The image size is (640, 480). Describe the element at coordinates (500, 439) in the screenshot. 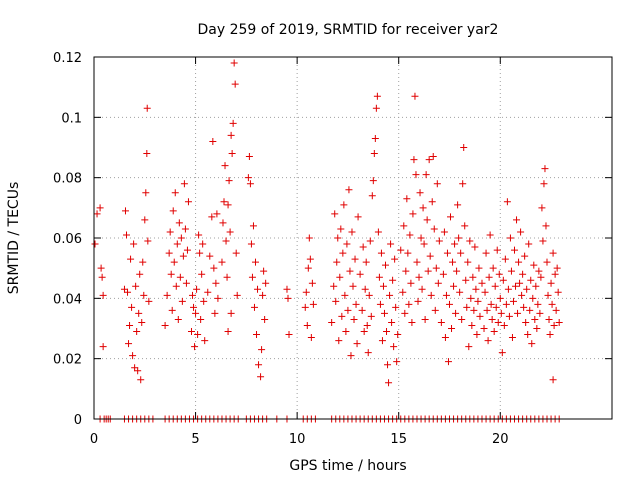

I see `x-tick-label: 20` at that location.